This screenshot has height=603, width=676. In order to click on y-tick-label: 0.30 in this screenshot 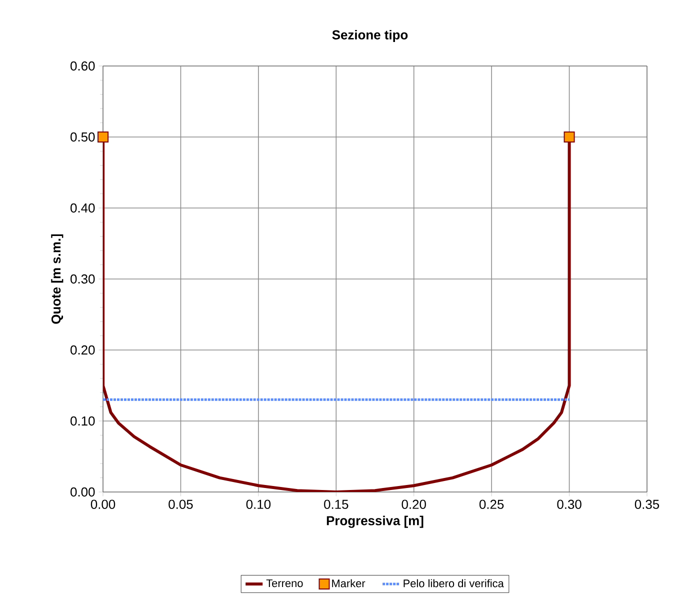, I will do `click(82, 279)`.